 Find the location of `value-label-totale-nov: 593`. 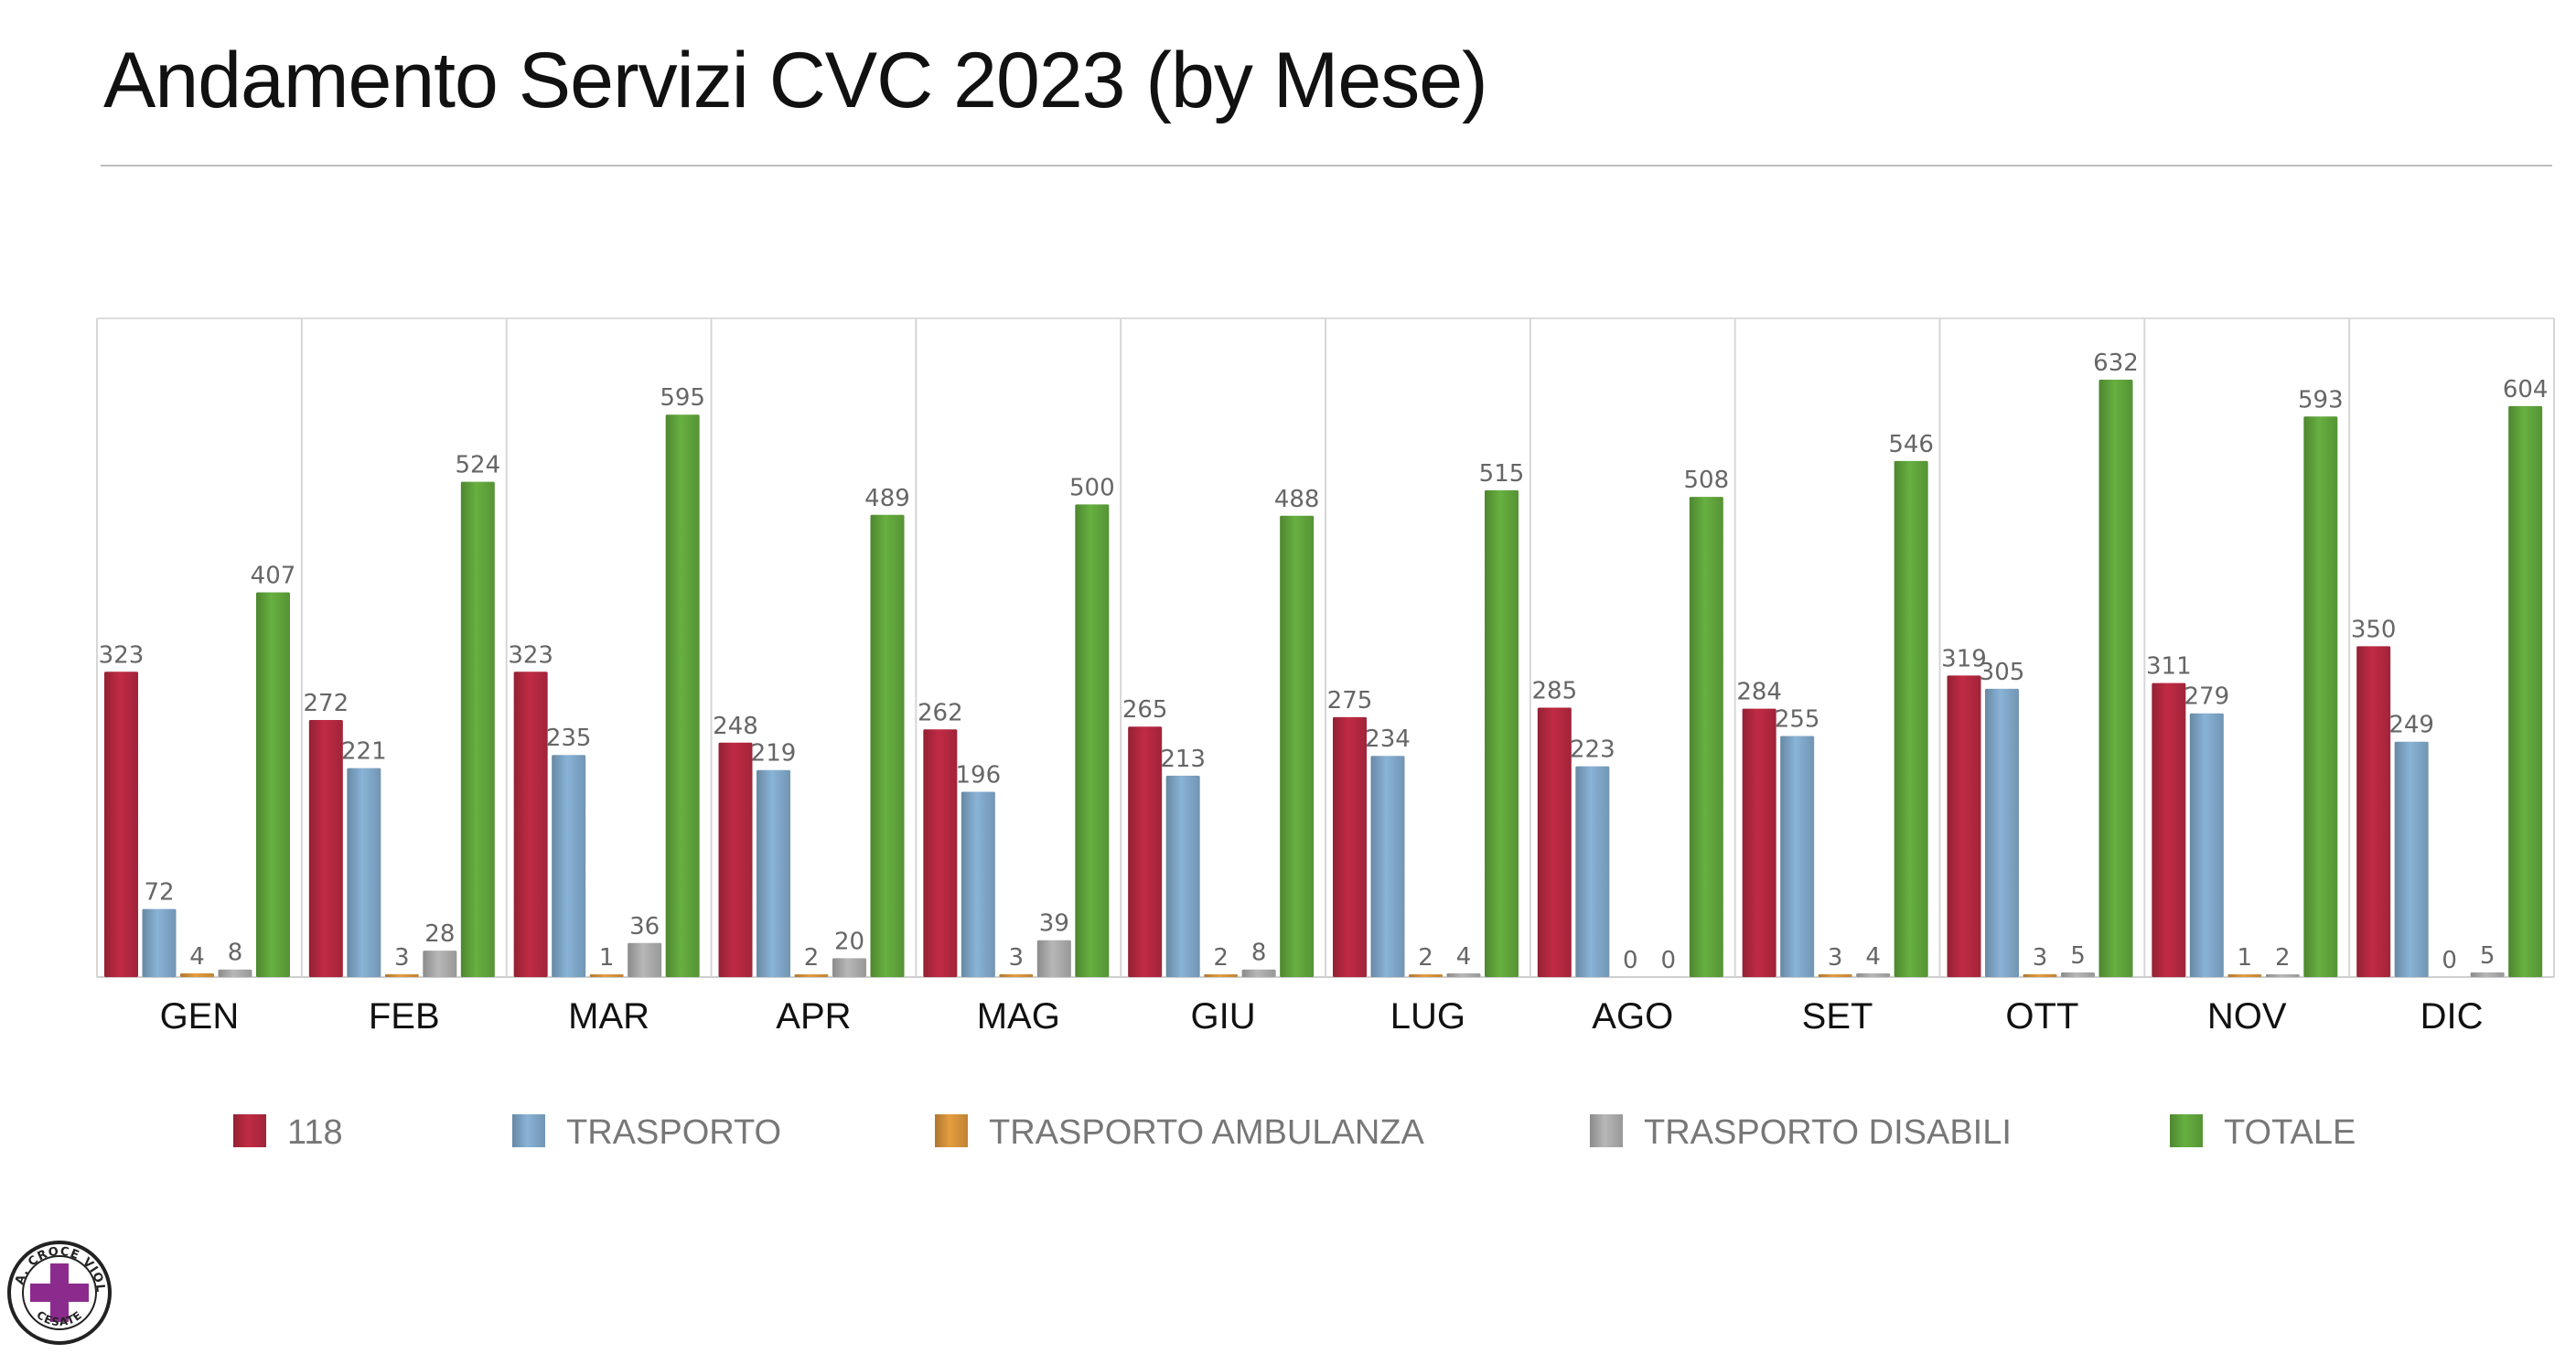

value-label-totale-nov: 593 is located at coordinates (2321, 400).